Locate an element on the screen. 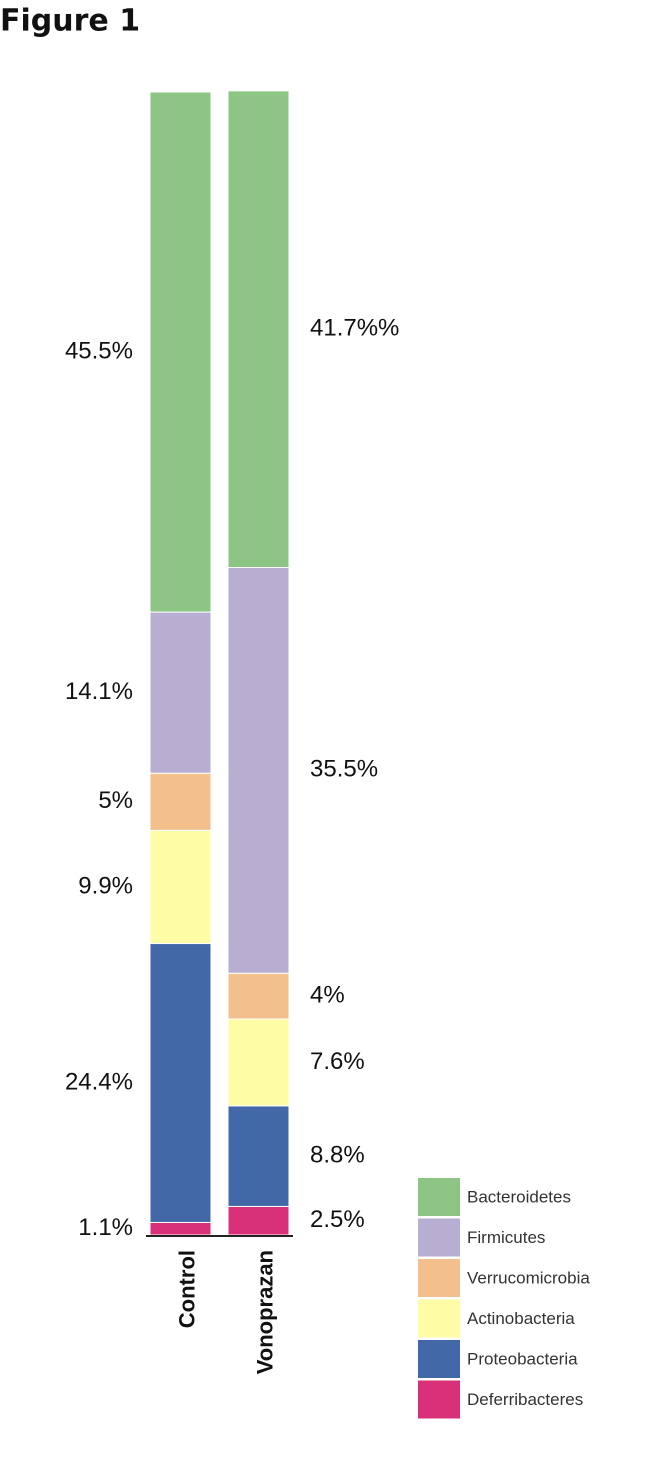  data-label: 5% is located at coordinates (115, 800).